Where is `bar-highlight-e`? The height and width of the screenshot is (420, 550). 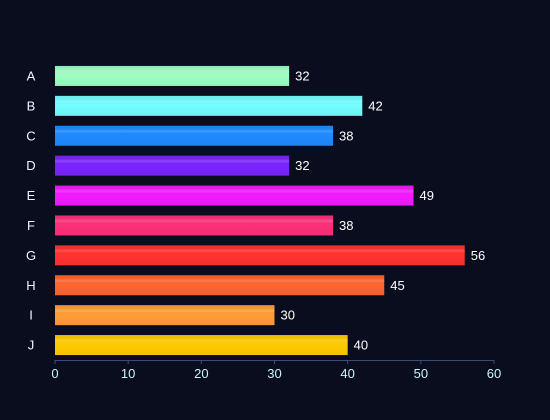 bar-highlight-e is located at coordinates (234, 191).